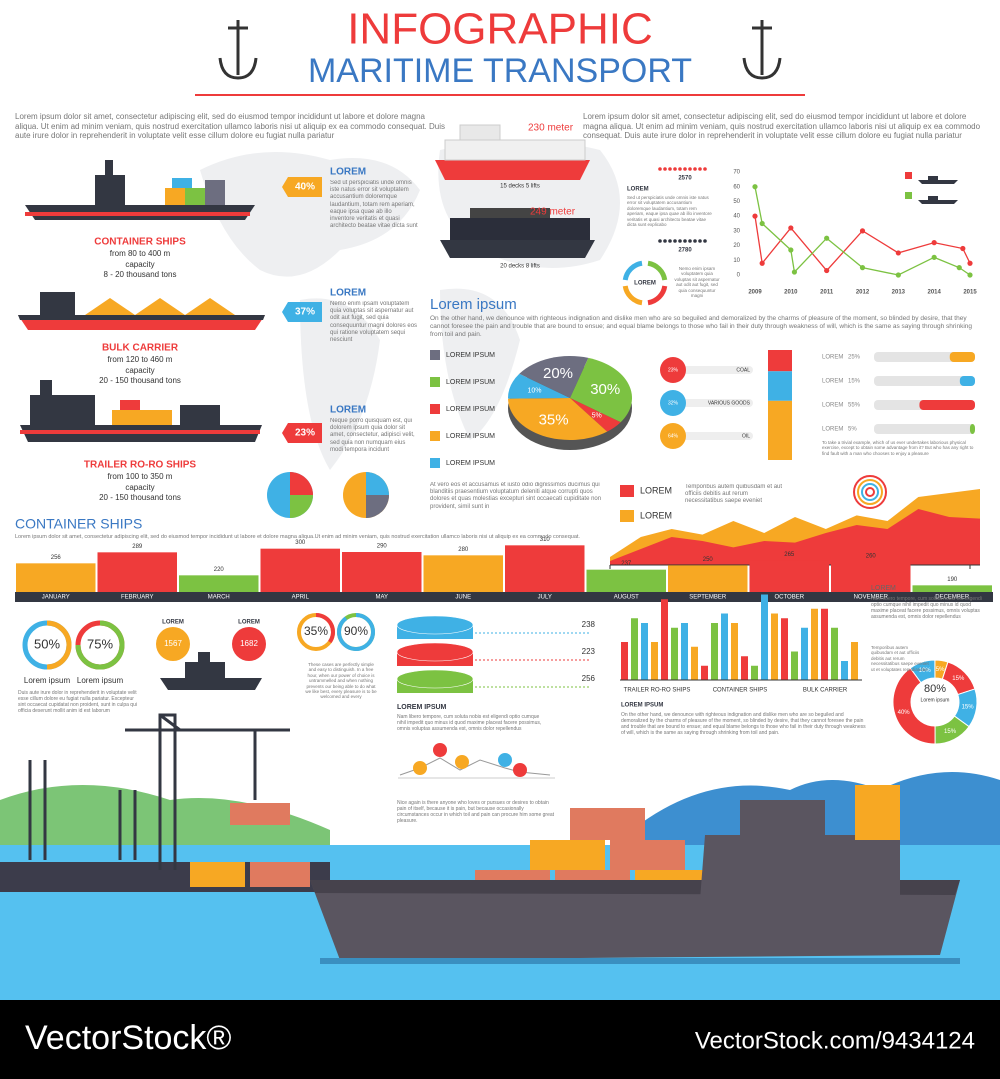  What do you see at coordinates (657, 295) in the screenshot?
I see `cycle-arc` at bounding box center [657, 295].